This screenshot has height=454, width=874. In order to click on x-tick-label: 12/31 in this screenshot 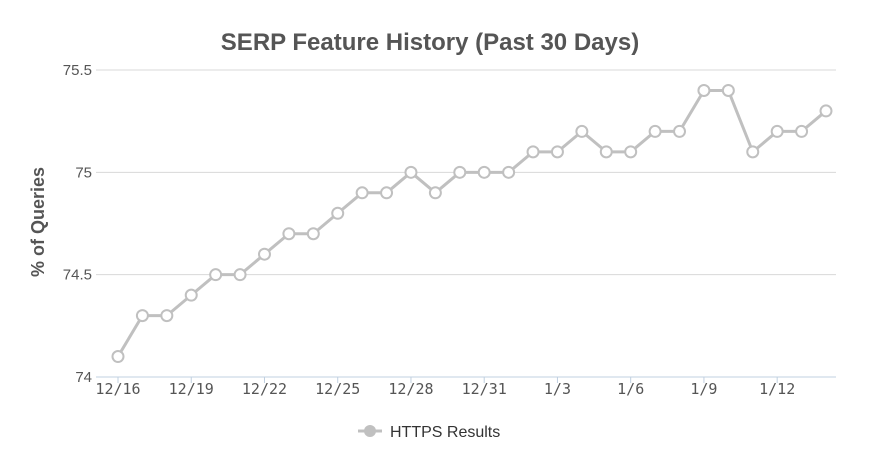, I will do `click(484, 389)`.